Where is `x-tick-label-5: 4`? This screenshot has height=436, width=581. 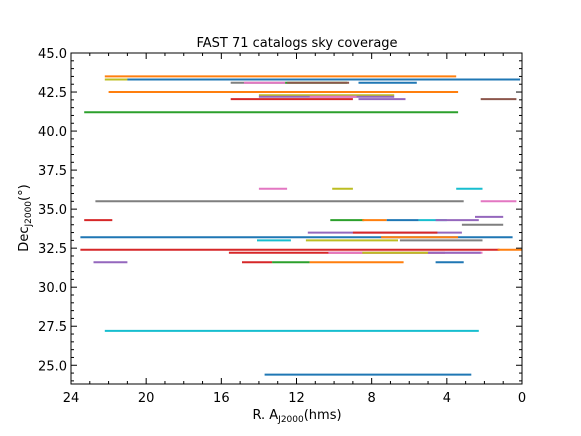
x-tick-label-5: 4 is located at coordinates (447, 398).